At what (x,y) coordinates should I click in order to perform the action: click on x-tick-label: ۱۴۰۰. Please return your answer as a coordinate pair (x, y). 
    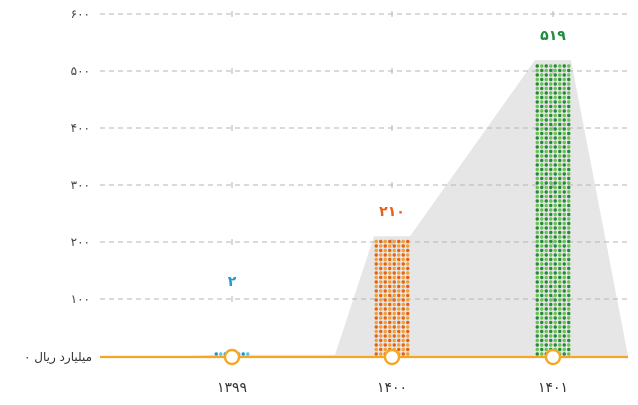
    Looking at the image, I should click on (392, 388).